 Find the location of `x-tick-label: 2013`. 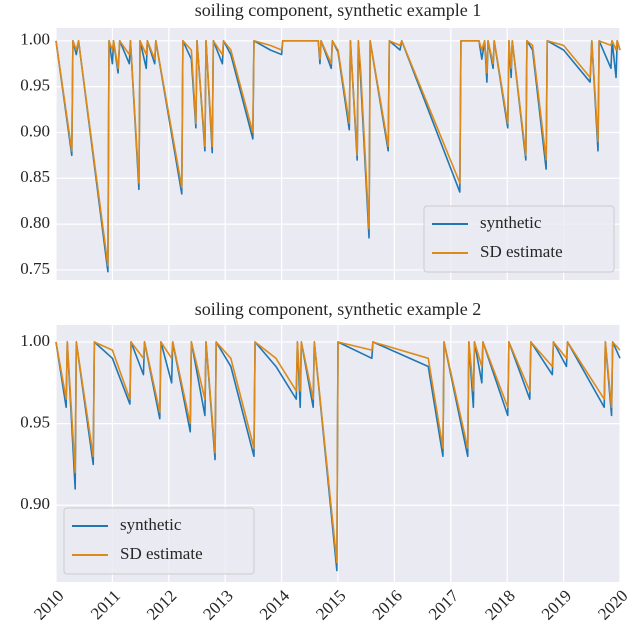

x-tick-label: 2013 is located at coordinates (217, 604).